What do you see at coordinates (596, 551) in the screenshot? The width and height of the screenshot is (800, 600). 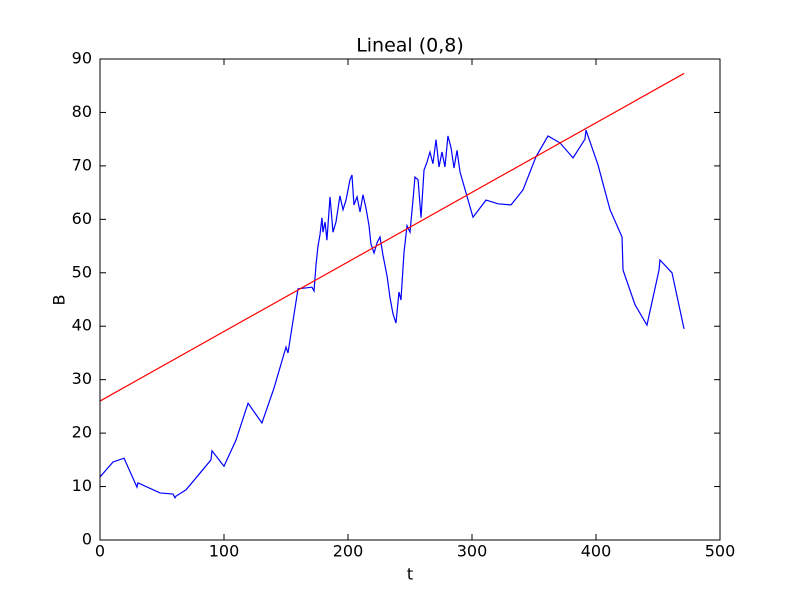 I see `x-tick-label: 400` at bounding box center [596, 551].